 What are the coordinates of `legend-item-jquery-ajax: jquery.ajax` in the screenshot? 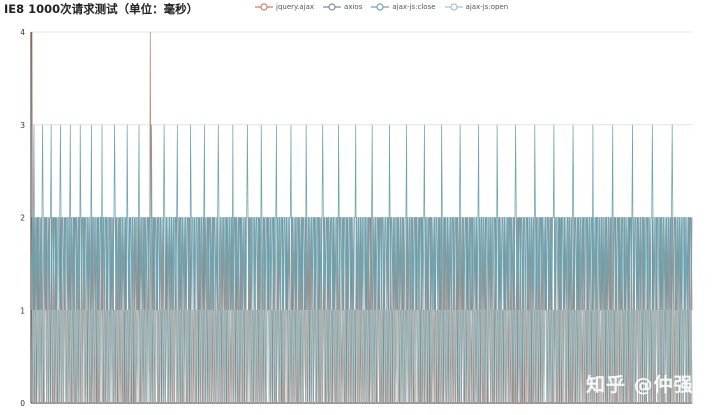 It's located at (284, 7).